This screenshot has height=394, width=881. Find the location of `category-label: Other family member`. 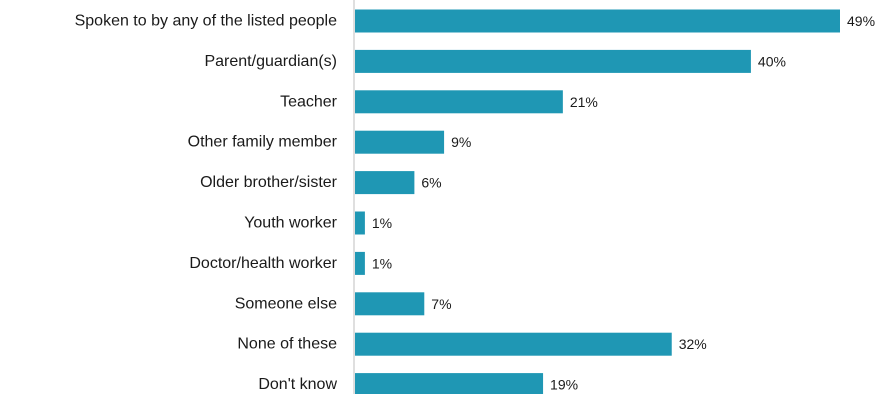

category-label: Other family member is located at coordinates (263, 142).